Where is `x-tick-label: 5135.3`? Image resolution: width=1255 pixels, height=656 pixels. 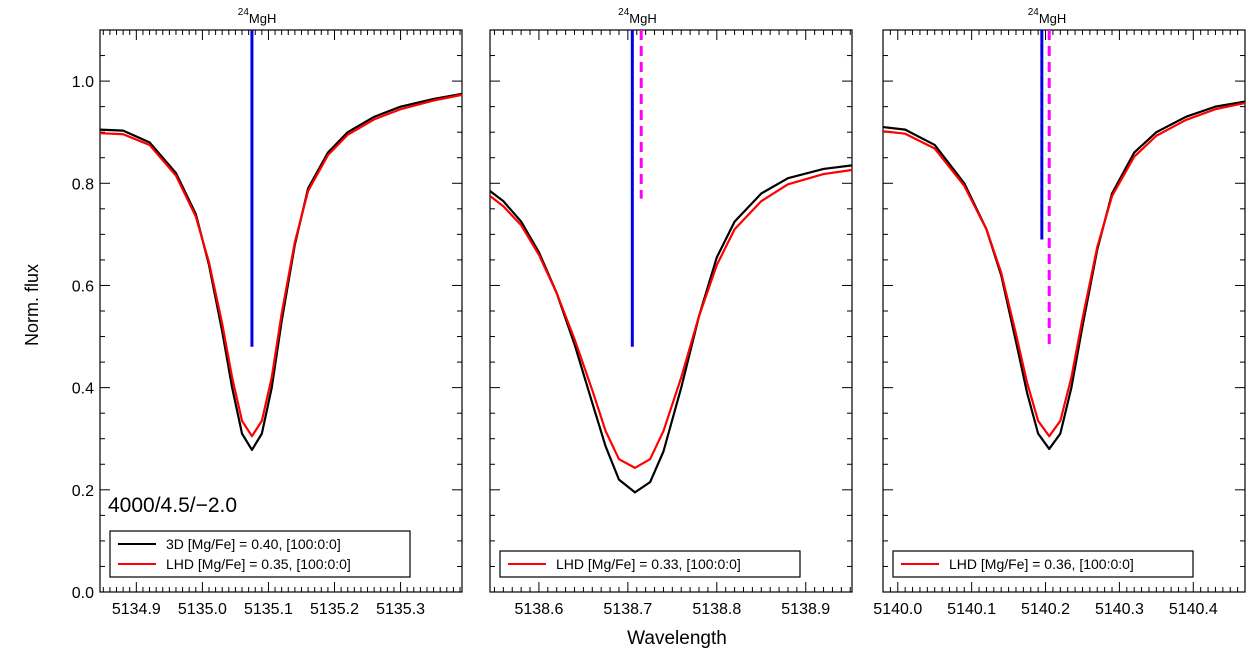 x-tick-label: 5135.3 is located at coordinates (400, 609).